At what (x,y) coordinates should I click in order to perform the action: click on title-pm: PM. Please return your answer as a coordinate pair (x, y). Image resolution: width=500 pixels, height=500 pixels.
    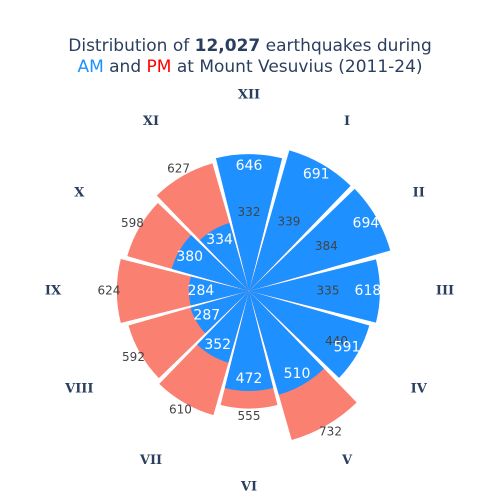
    Looking at the image, I should click on (159, 67).